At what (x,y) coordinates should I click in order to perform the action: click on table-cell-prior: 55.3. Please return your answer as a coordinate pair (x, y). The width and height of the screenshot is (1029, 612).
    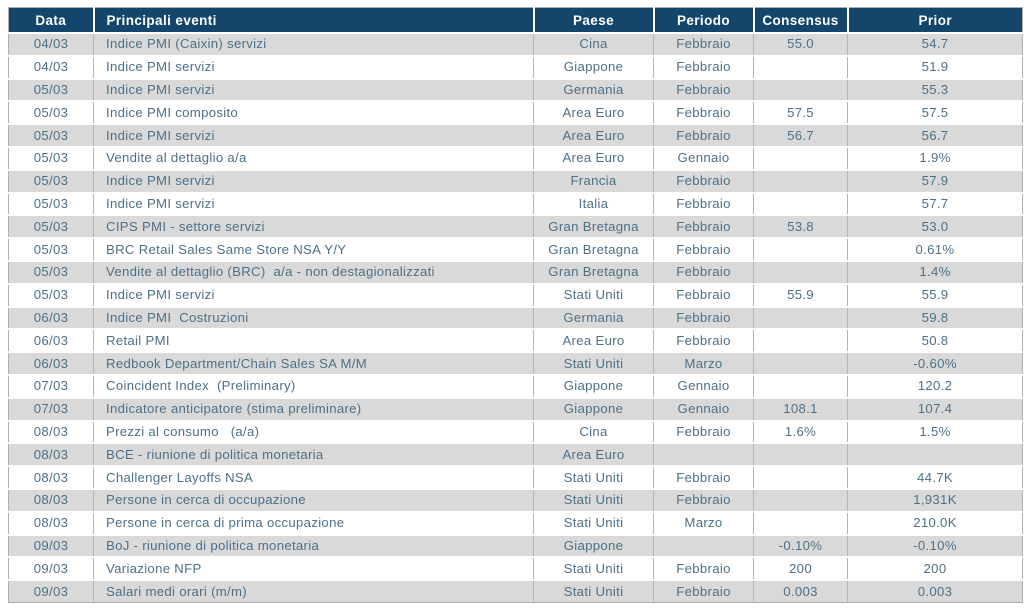
    Looking at the image, I should click on (935, 90).